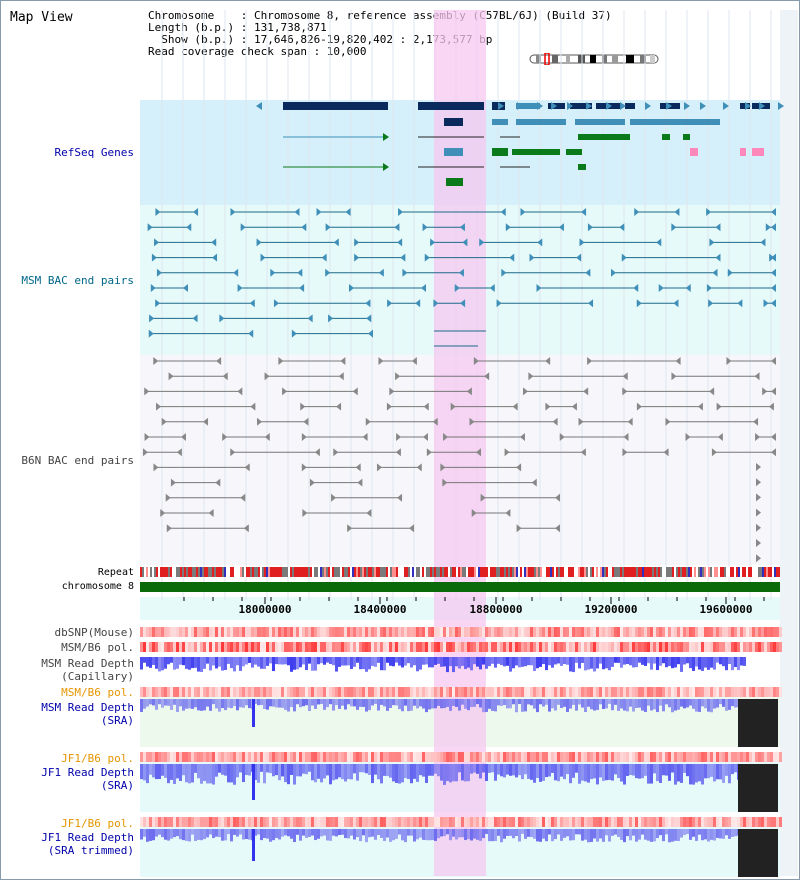 The image size is (800, 880). I want to click on gene-feature, so click(510, 137).